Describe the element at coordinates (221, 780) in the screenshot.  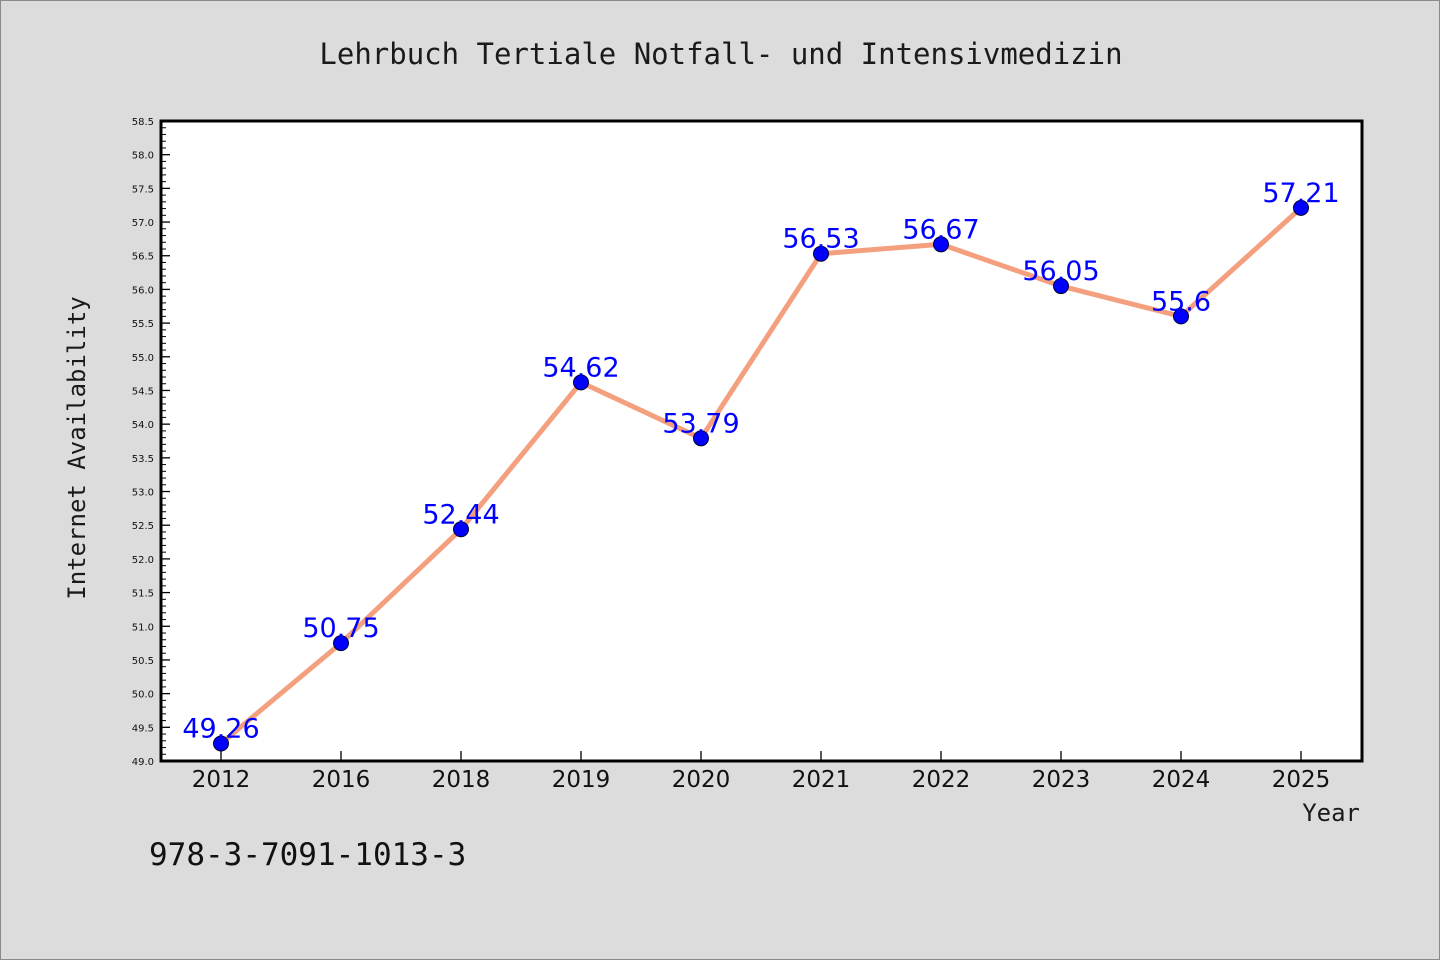
I see `x-tick-label: 2012` at that location.